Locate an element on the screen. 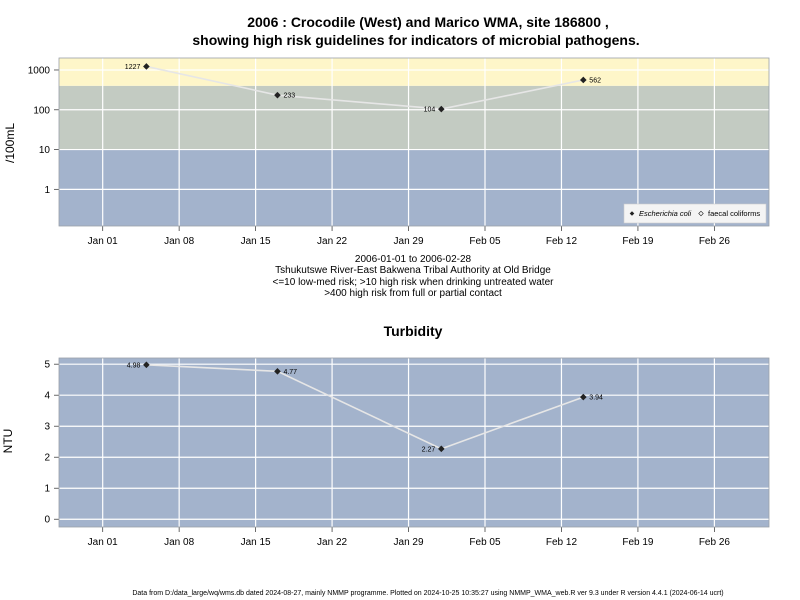 The height and width of the screenshot is (600, 800). chart2-y-tick-label: 2 is located at coordinates (47, 458).